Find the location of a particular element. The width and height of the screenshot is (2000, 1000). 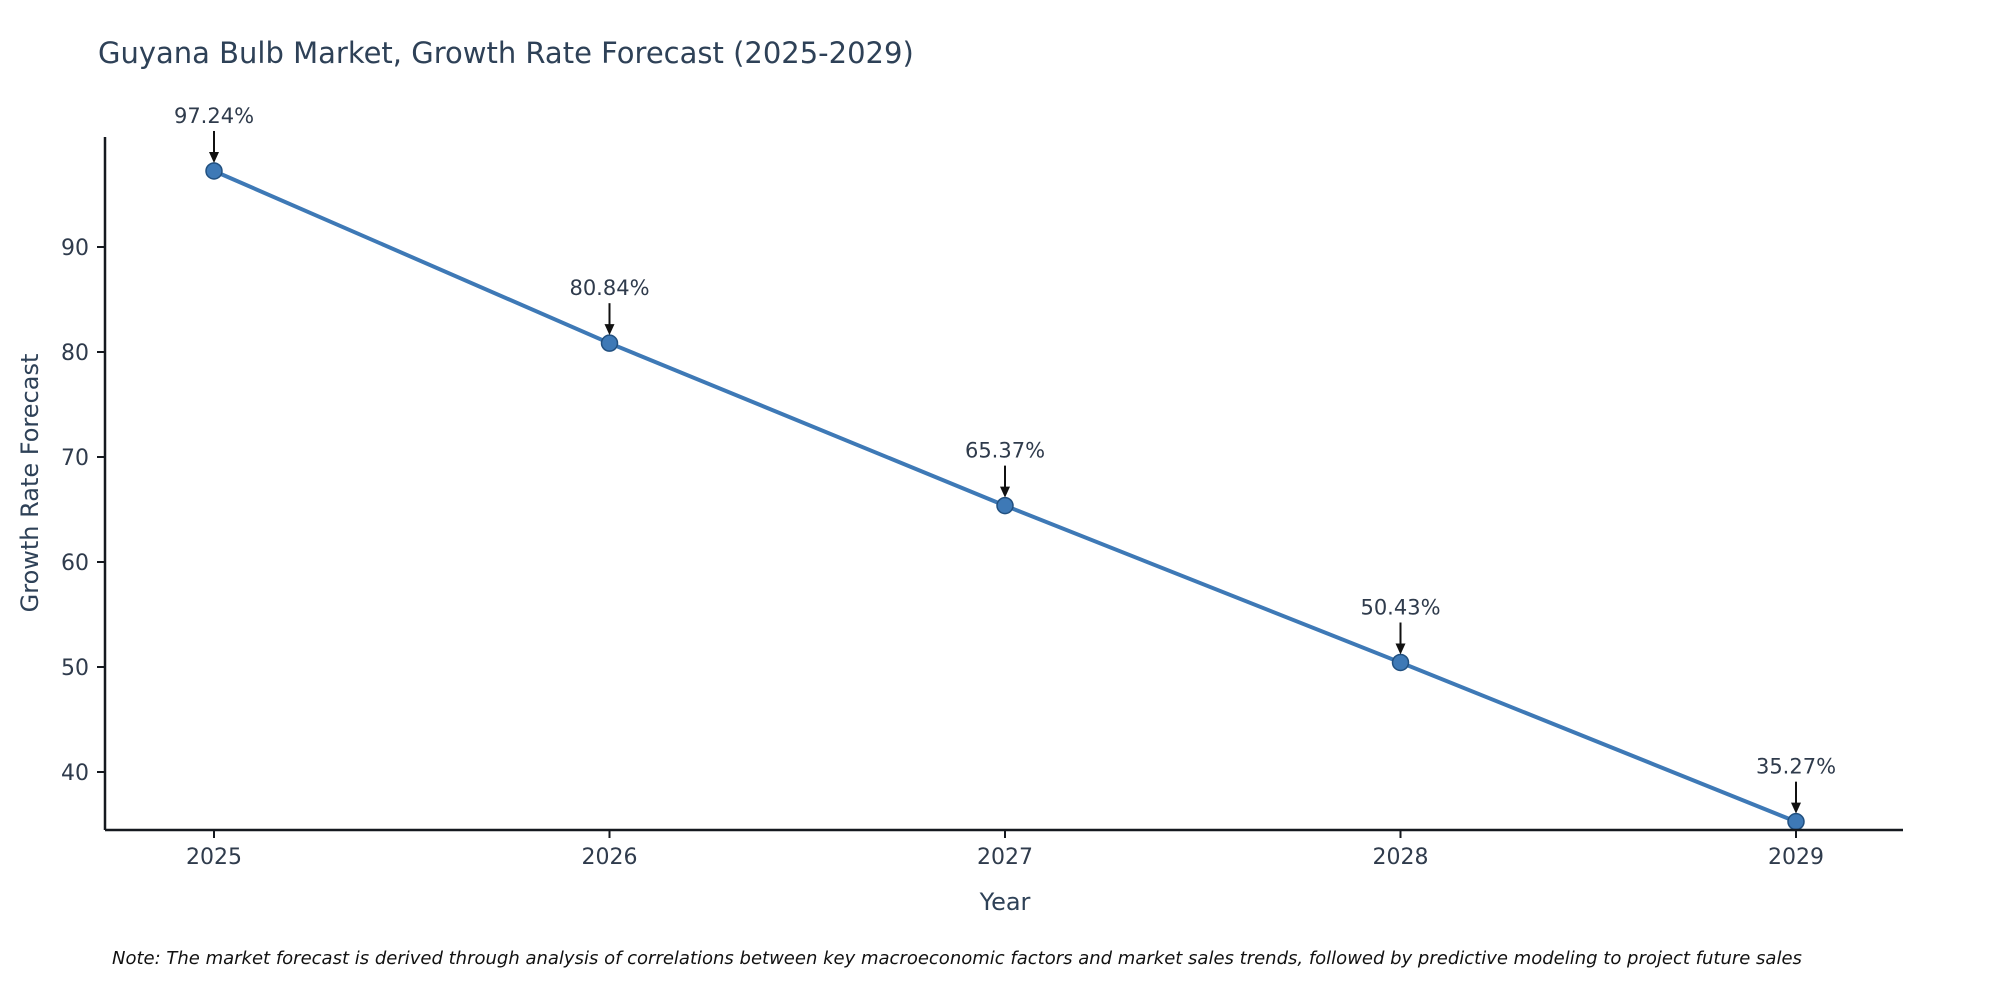

point-annotation: 65.37% is located at coordinates (1005, 451).